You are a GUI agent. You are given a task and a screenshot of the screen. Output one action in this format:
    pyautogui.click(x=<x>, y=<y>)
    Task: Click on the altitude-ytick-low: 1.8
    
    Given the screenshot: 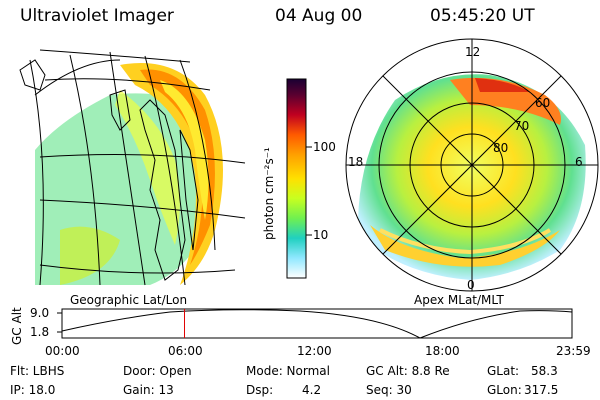 What is the action you would take?
    pyautogui.click(x=40, y=332)
    